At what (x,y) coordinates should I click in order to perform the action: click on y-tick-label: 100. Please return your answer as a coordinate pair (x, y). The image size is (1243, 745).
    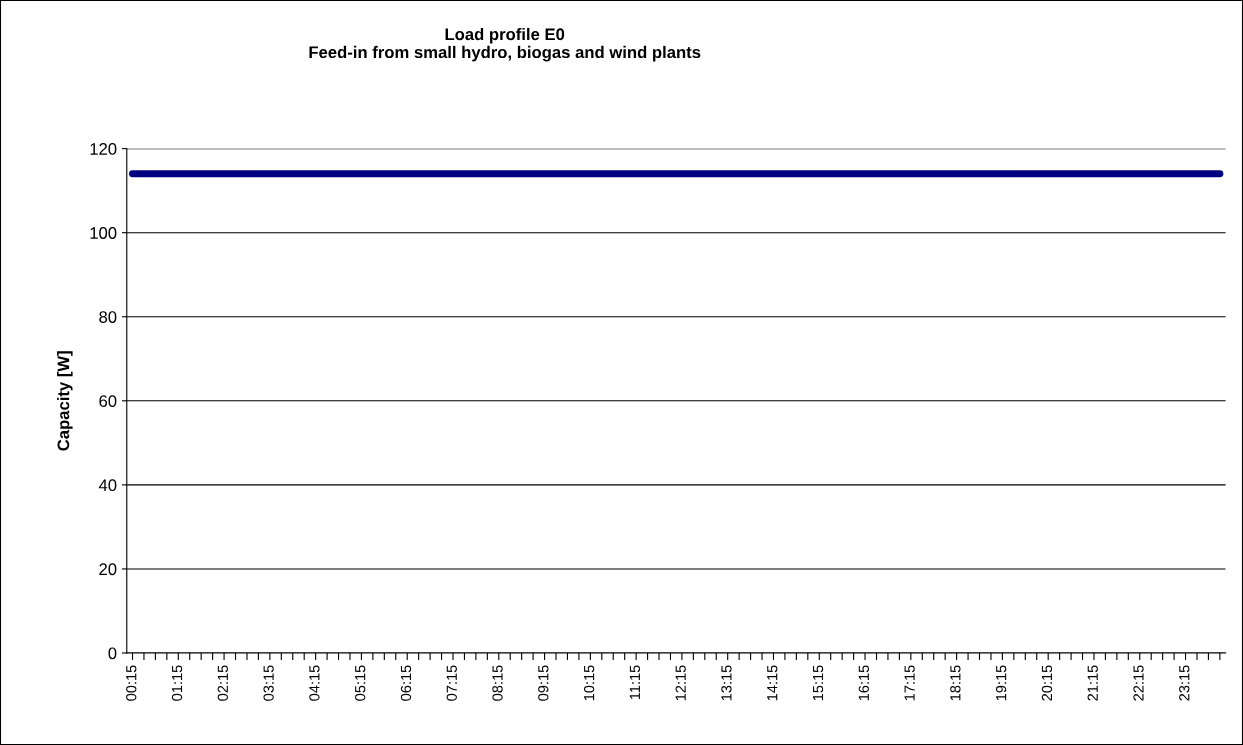
    Looking at the image, I should click on (103, 233).